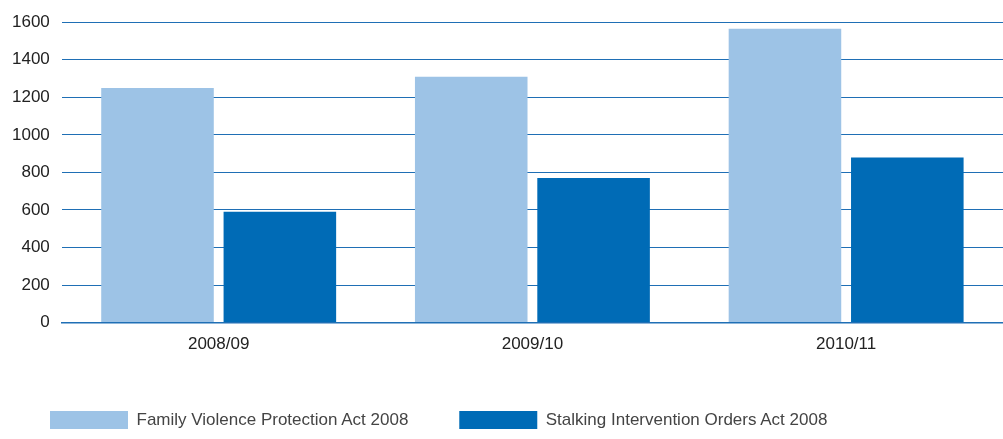 The height and width of the screenshot is (439, 1003). I want to click on y-tick-label: 0, so click(45, 322).